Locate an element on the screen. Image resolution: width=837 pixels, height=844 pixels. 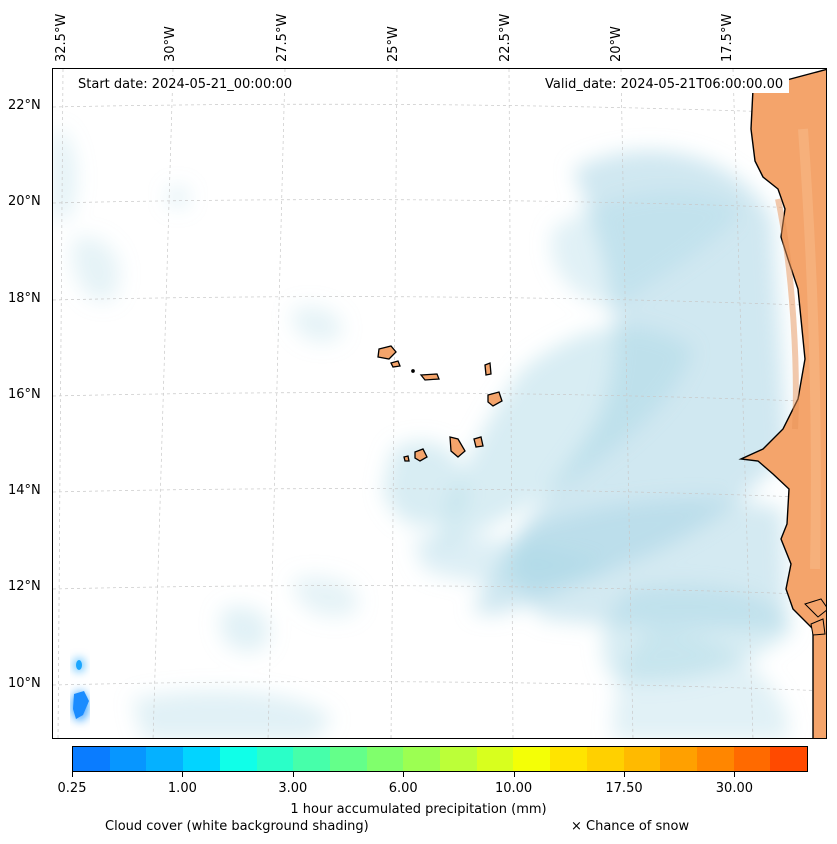
colorbar-title: 1 hour accumulated precipitation (mm) is located at coordinates (418, 809).